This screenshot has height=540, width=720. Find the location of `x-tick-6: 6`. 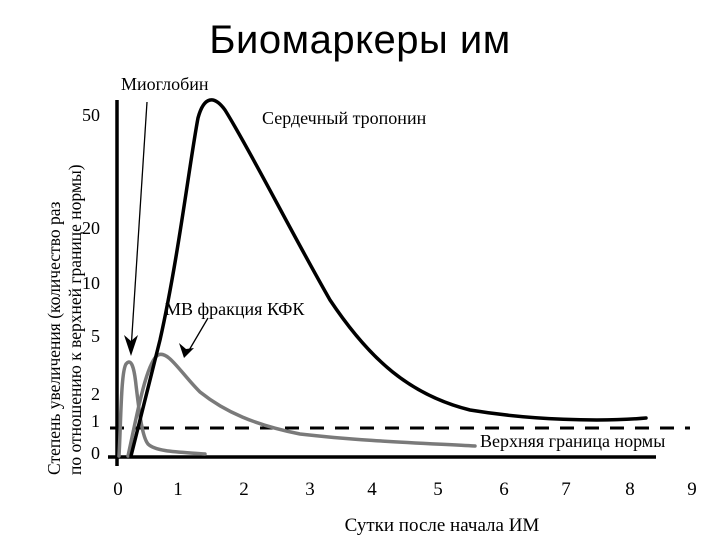

x-tick-6: 6 is located at coordinates (504, 489).